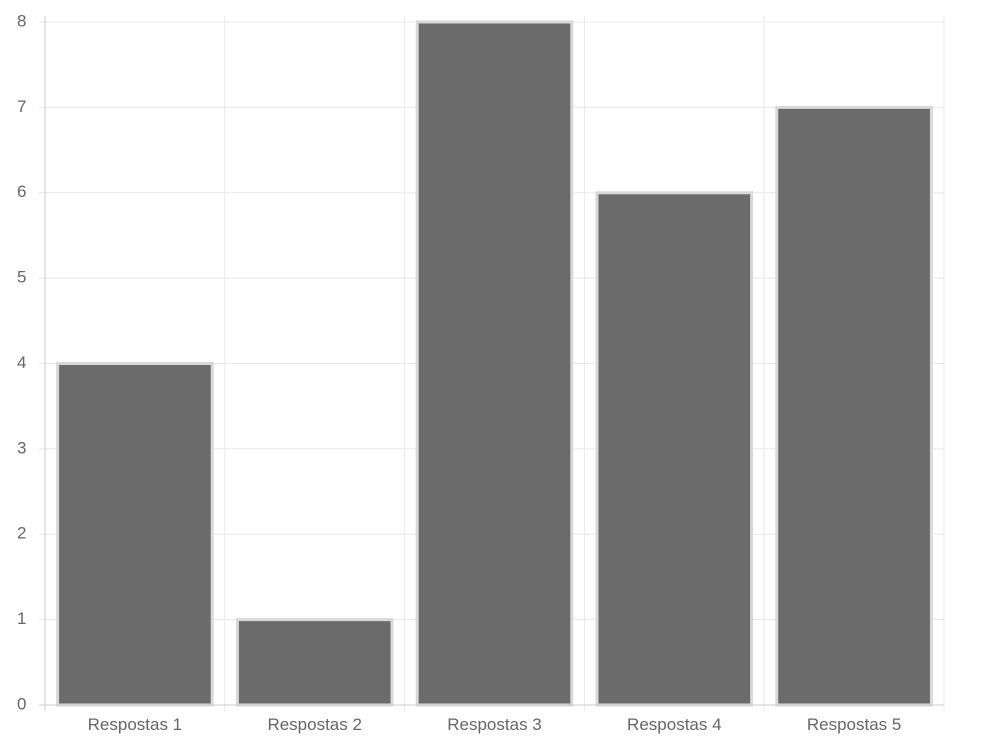  Describe the element at coordinates (21, 20) in the screenshot. I see `y-tick-label-8: 8` at that location.